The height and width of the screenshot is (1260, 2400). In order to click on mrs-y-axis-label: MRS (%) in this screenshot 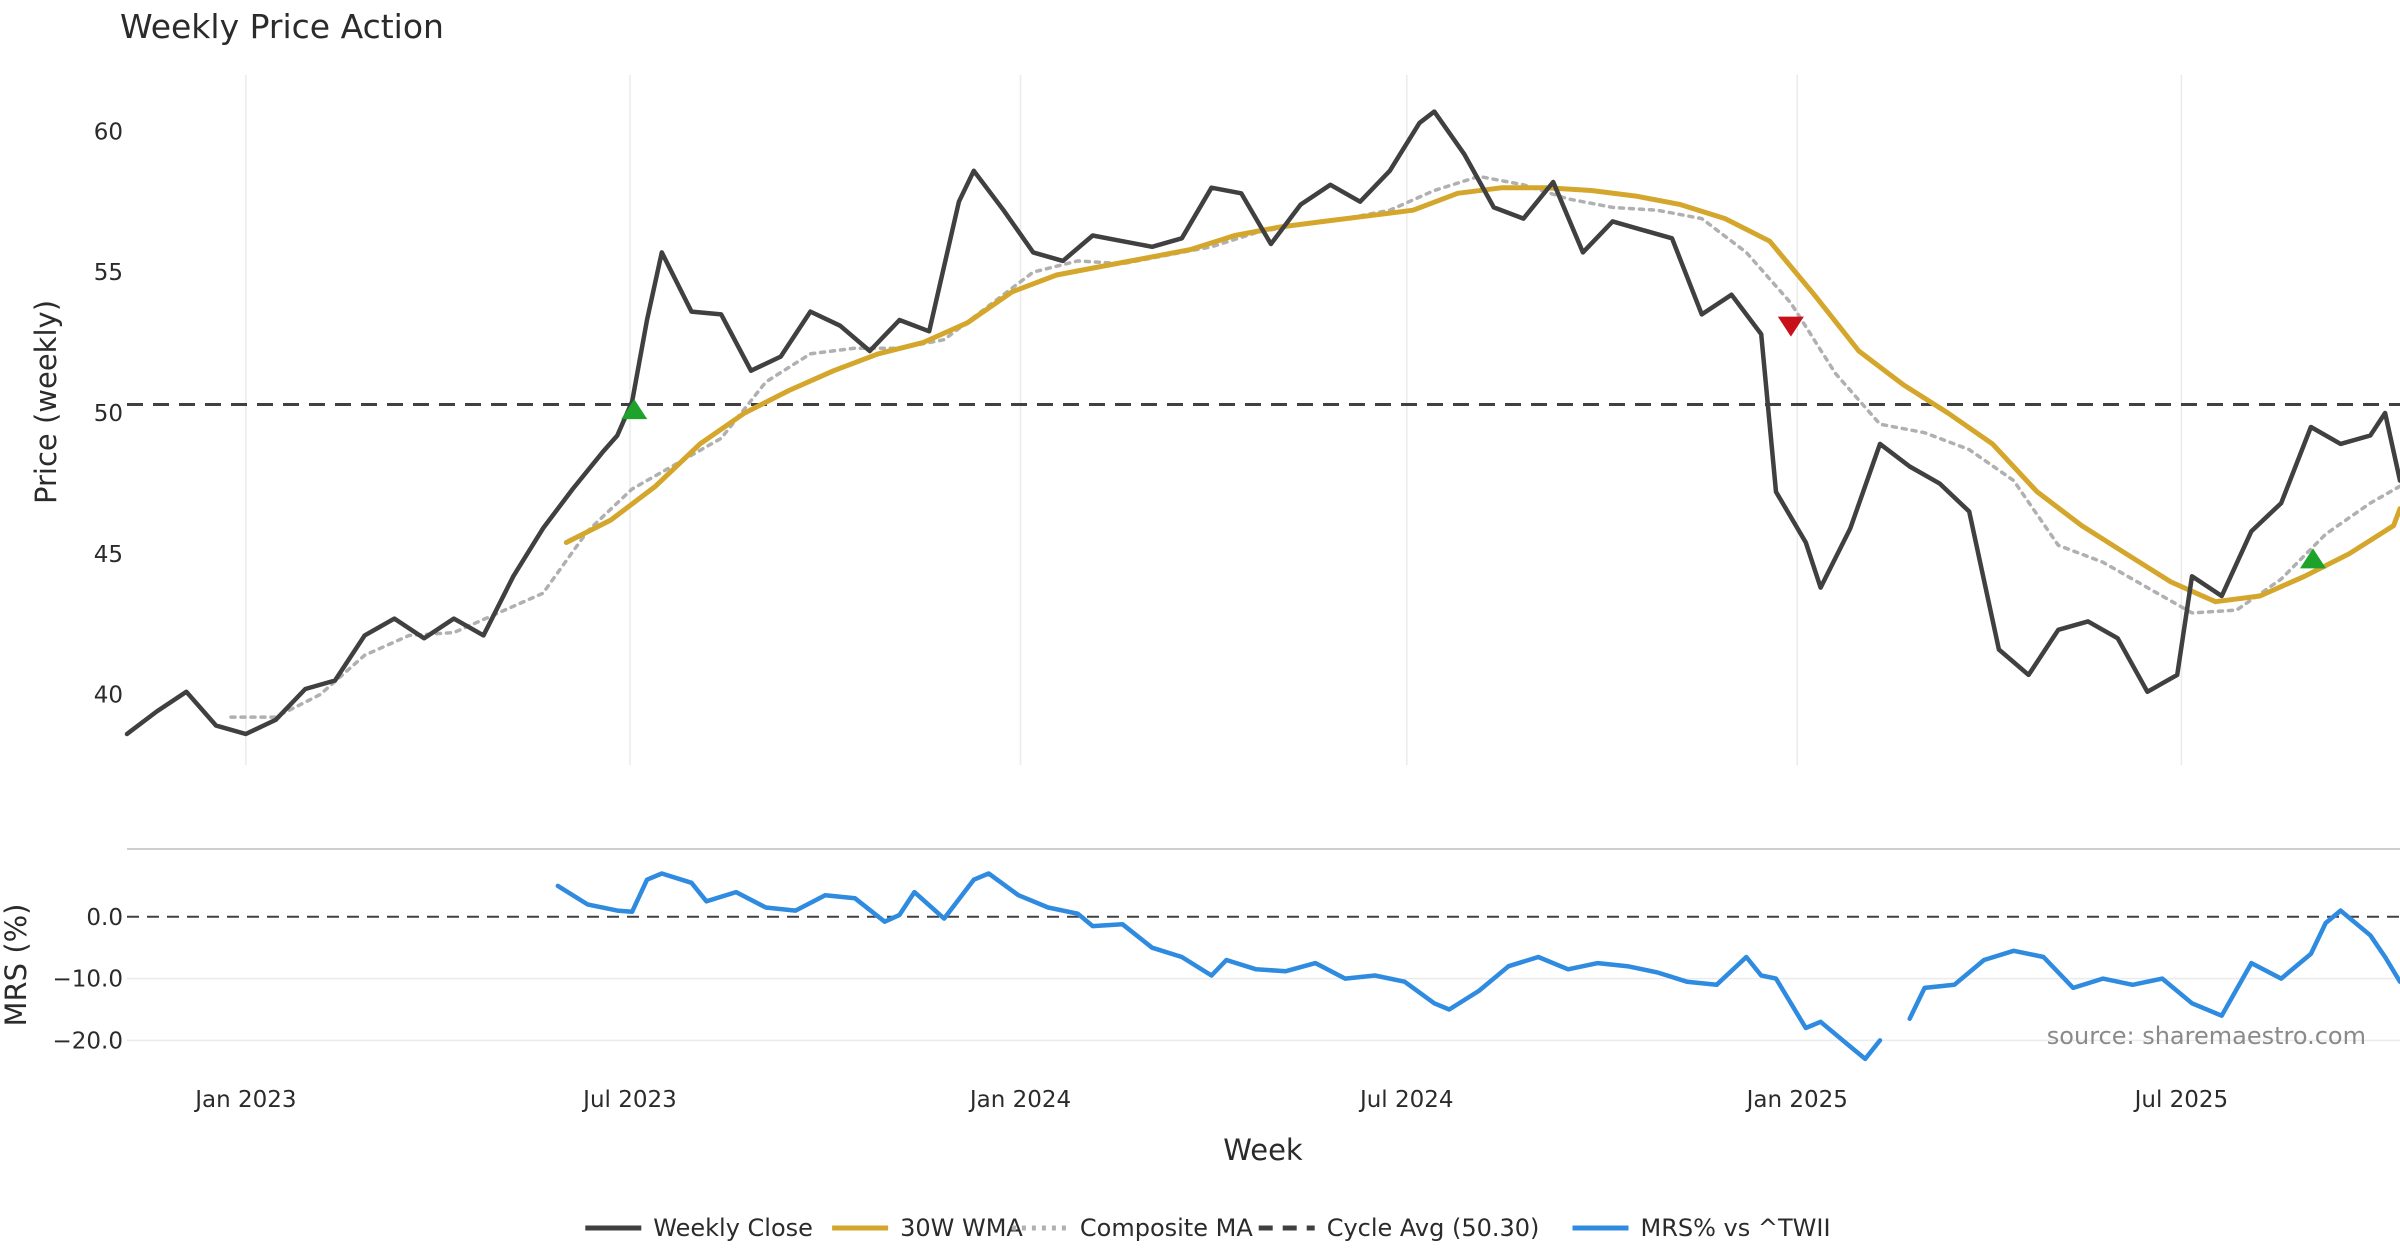, I will do `click(16, 965)`.